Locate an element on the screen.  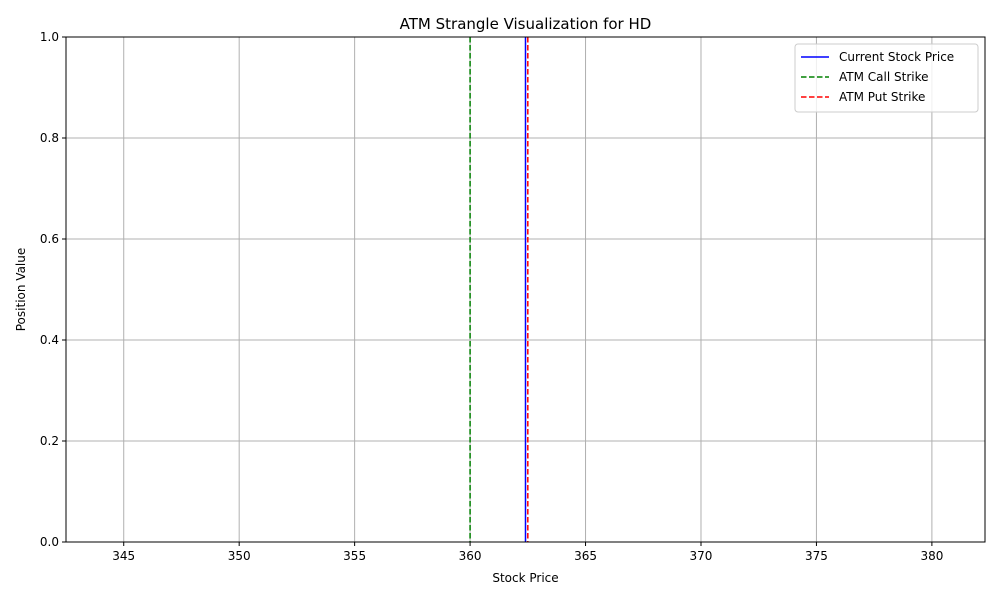
y-tick-label: 0.2 is located at coordinates (49, 441).